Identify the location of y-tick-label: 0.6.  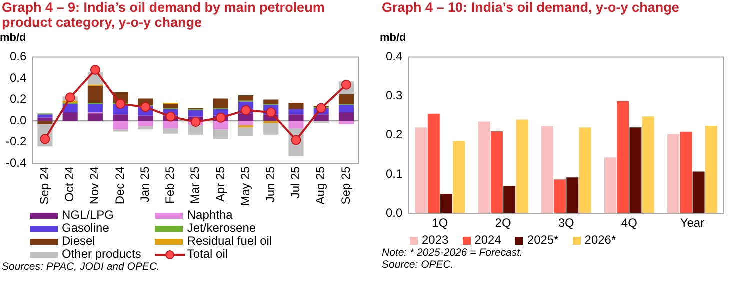
(18, 57).